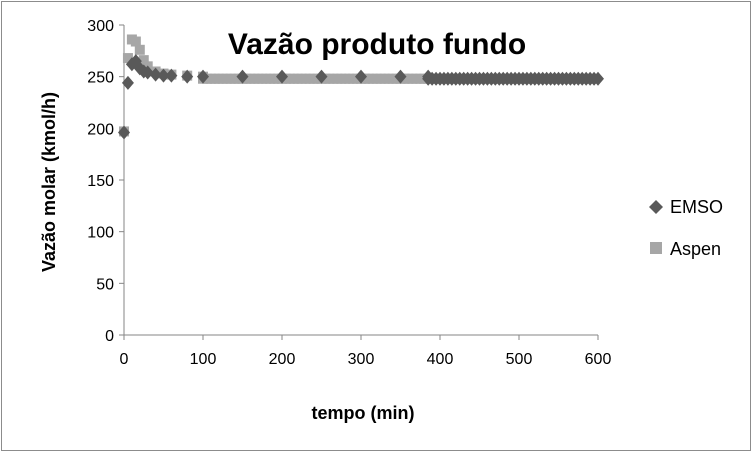 This screenshot has width=754, height=454. Describe the element at coordinates (203, 359) in the screenshot. I see `x-tick-label: 100` at that location.